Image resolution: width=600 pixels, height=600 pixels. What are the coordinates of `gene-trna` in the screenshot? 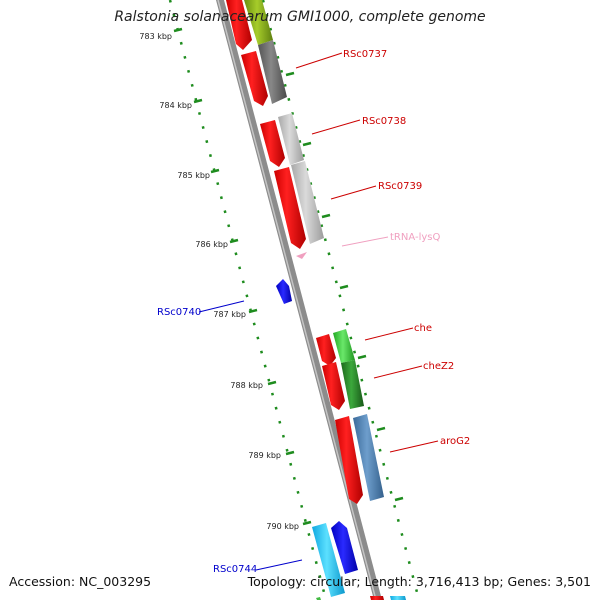 It's located at (301, 255).